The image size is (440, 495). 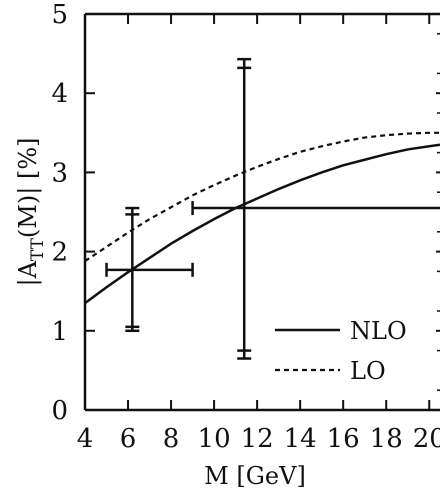 What do you see at coordinates (386, 439) in the screenshot?
I see `x-tick-label: 18` at bounding box center [386, 439].